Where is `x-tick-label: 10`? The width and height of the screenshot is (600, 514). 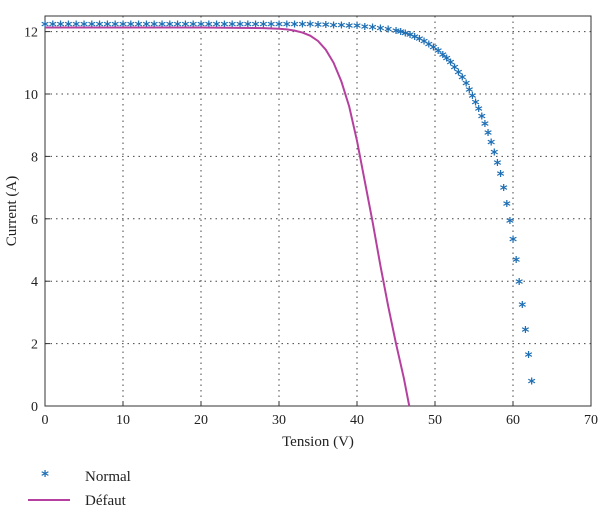 x-tick-label: 10 is located at coordinates (123, 420).